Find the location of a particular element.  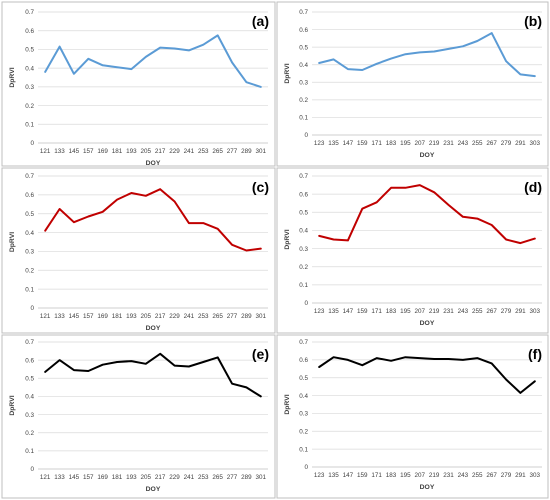

x-tick-label: 121 is located at coordinates (45, 316).